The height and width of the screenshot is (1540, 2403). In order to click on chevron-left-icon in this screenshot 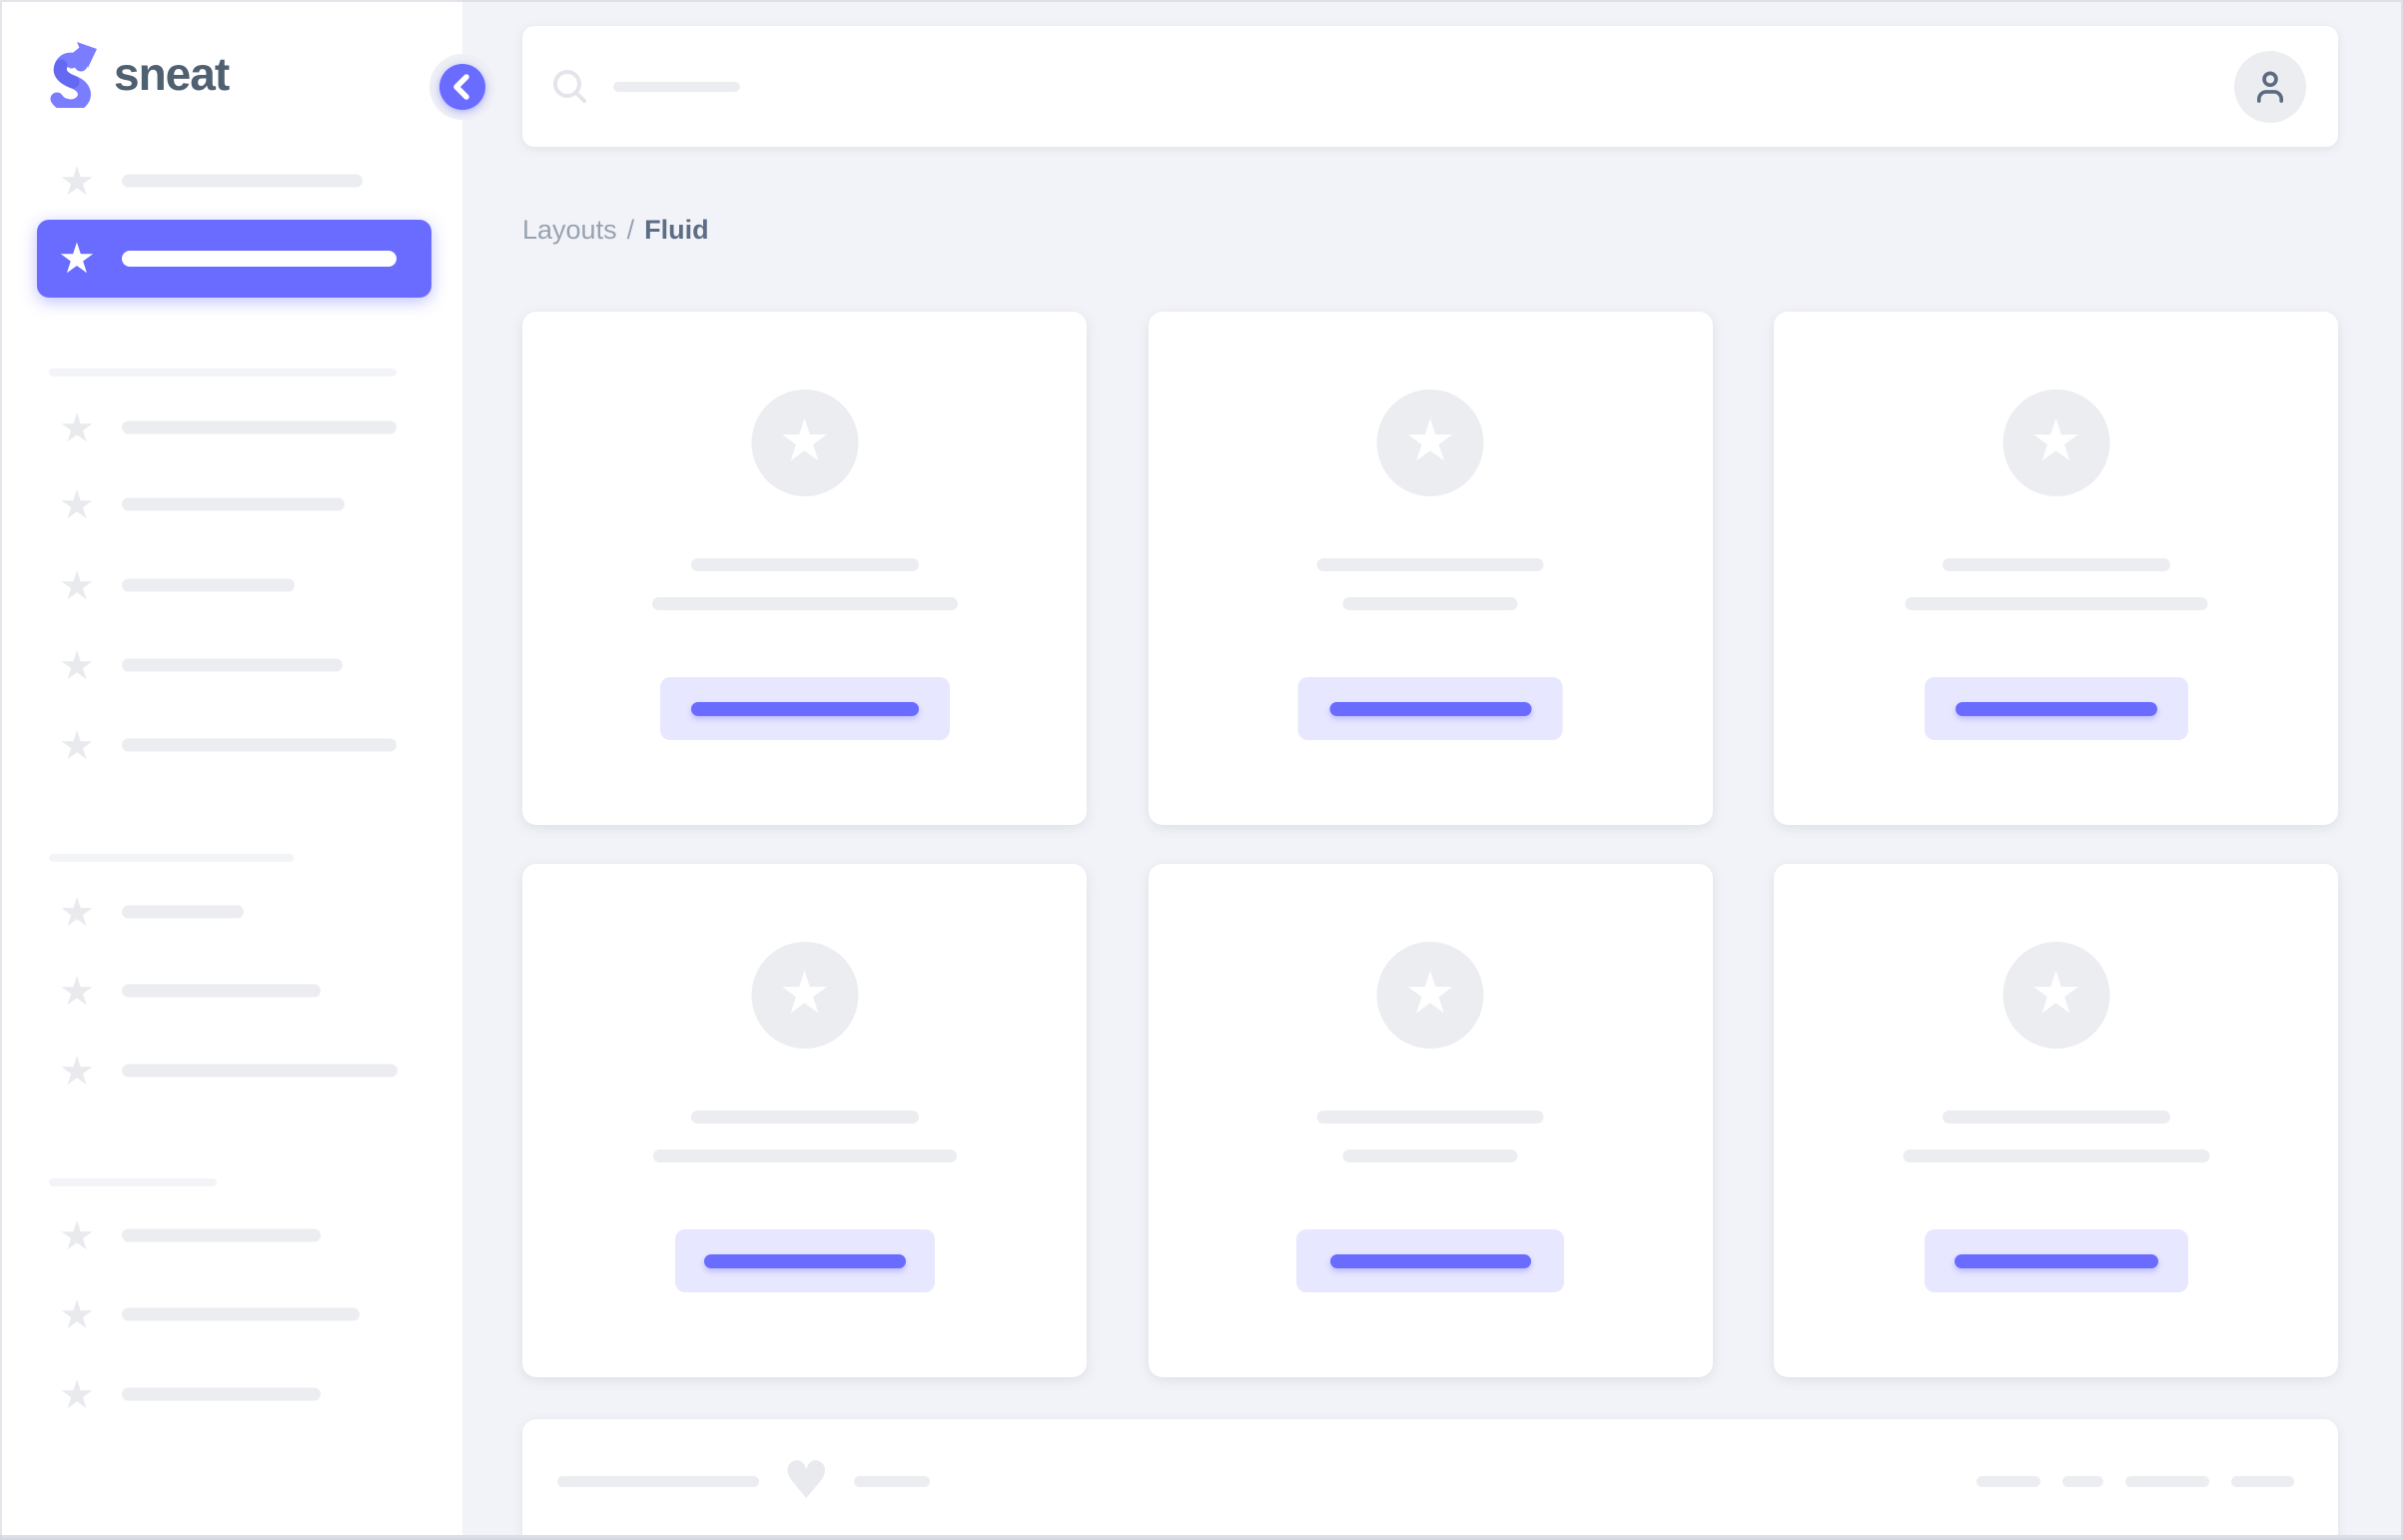, I will do `click(461, 87)`.